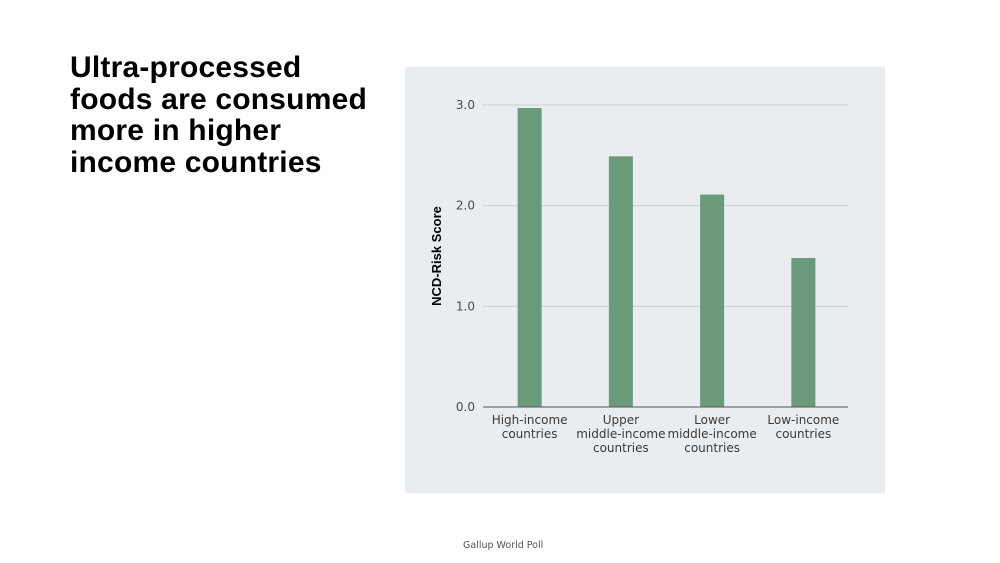 The image size is (1000, 563). What do you see at coordinates (803, 427) in the screenshot?
I see `x-category-label: Low-income countries` at bounding box center [803, 427].